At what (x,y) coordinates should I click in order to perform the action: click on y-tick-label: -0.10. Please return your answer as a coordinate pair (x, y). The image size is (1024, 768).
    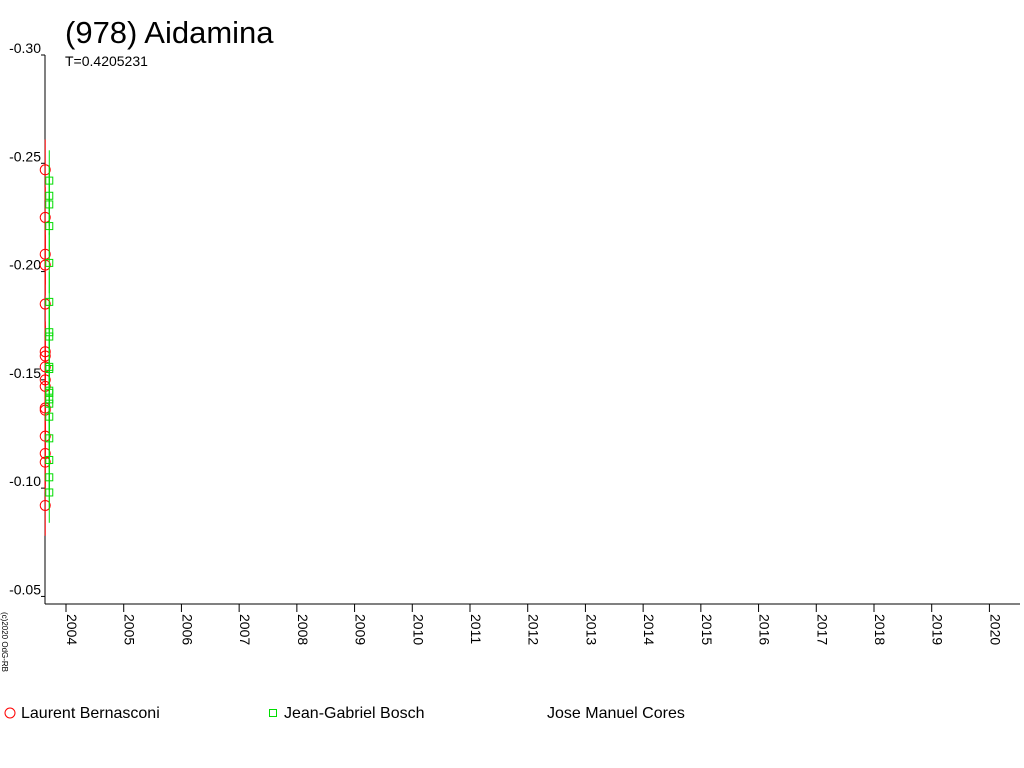
    Looking at the image, I should click on (25, 481).